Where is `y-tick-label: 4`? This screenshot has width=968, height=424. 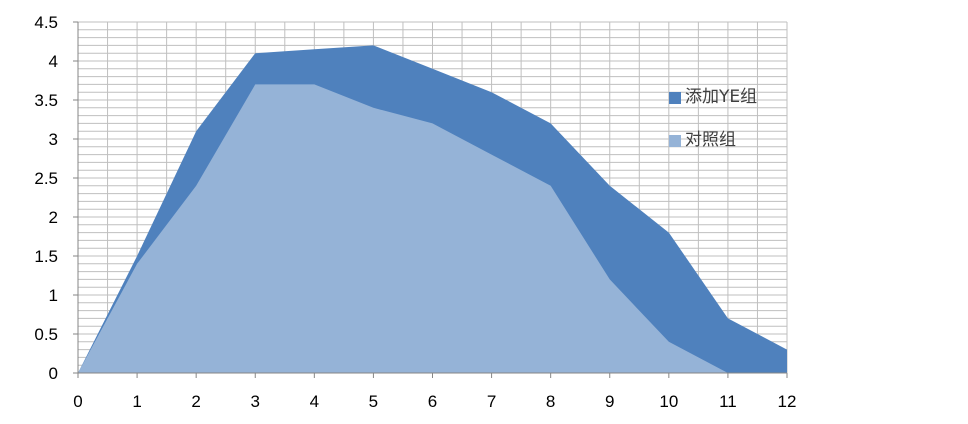 y-tick-label: 4 is located at coordinates (53, 61).